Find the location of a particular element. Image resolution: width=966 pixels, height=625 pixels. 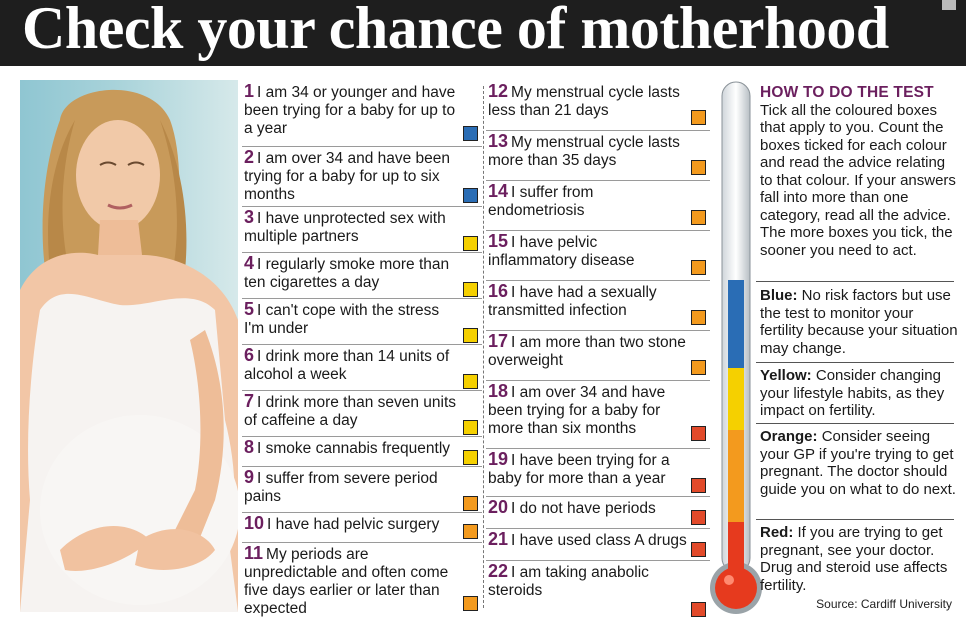

source-credit: Source: Cardiff University is located at coordinates (884, 604).